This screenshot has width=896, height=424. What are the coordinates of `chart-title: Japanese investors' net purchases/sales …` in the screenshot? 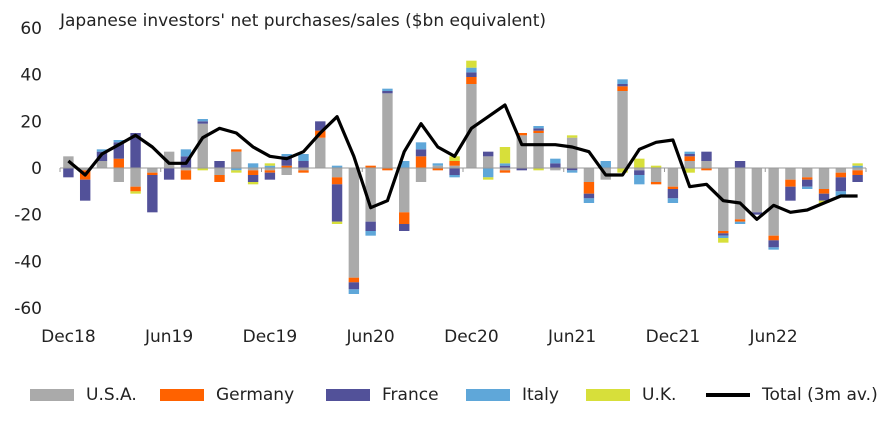 It's located at (302, 21).